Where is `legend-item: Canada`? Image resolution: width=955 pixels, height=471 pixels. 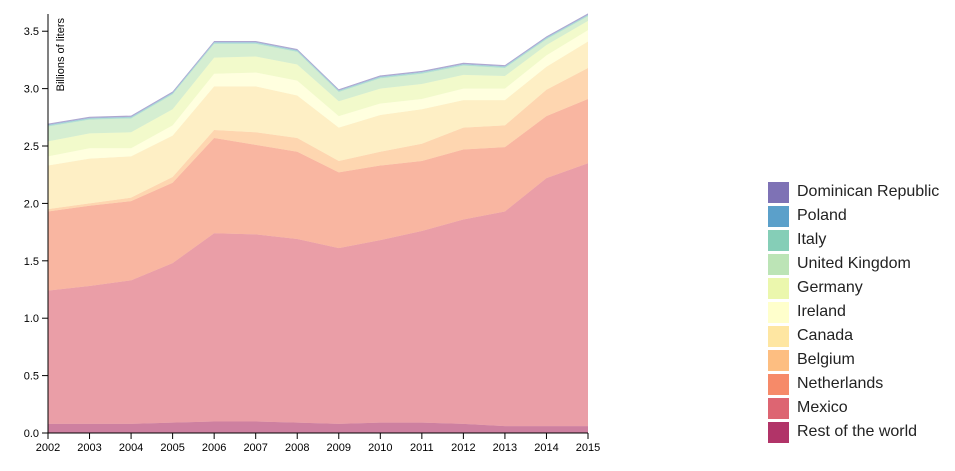
legend-item: Canada is located at coordinates (853, 336).